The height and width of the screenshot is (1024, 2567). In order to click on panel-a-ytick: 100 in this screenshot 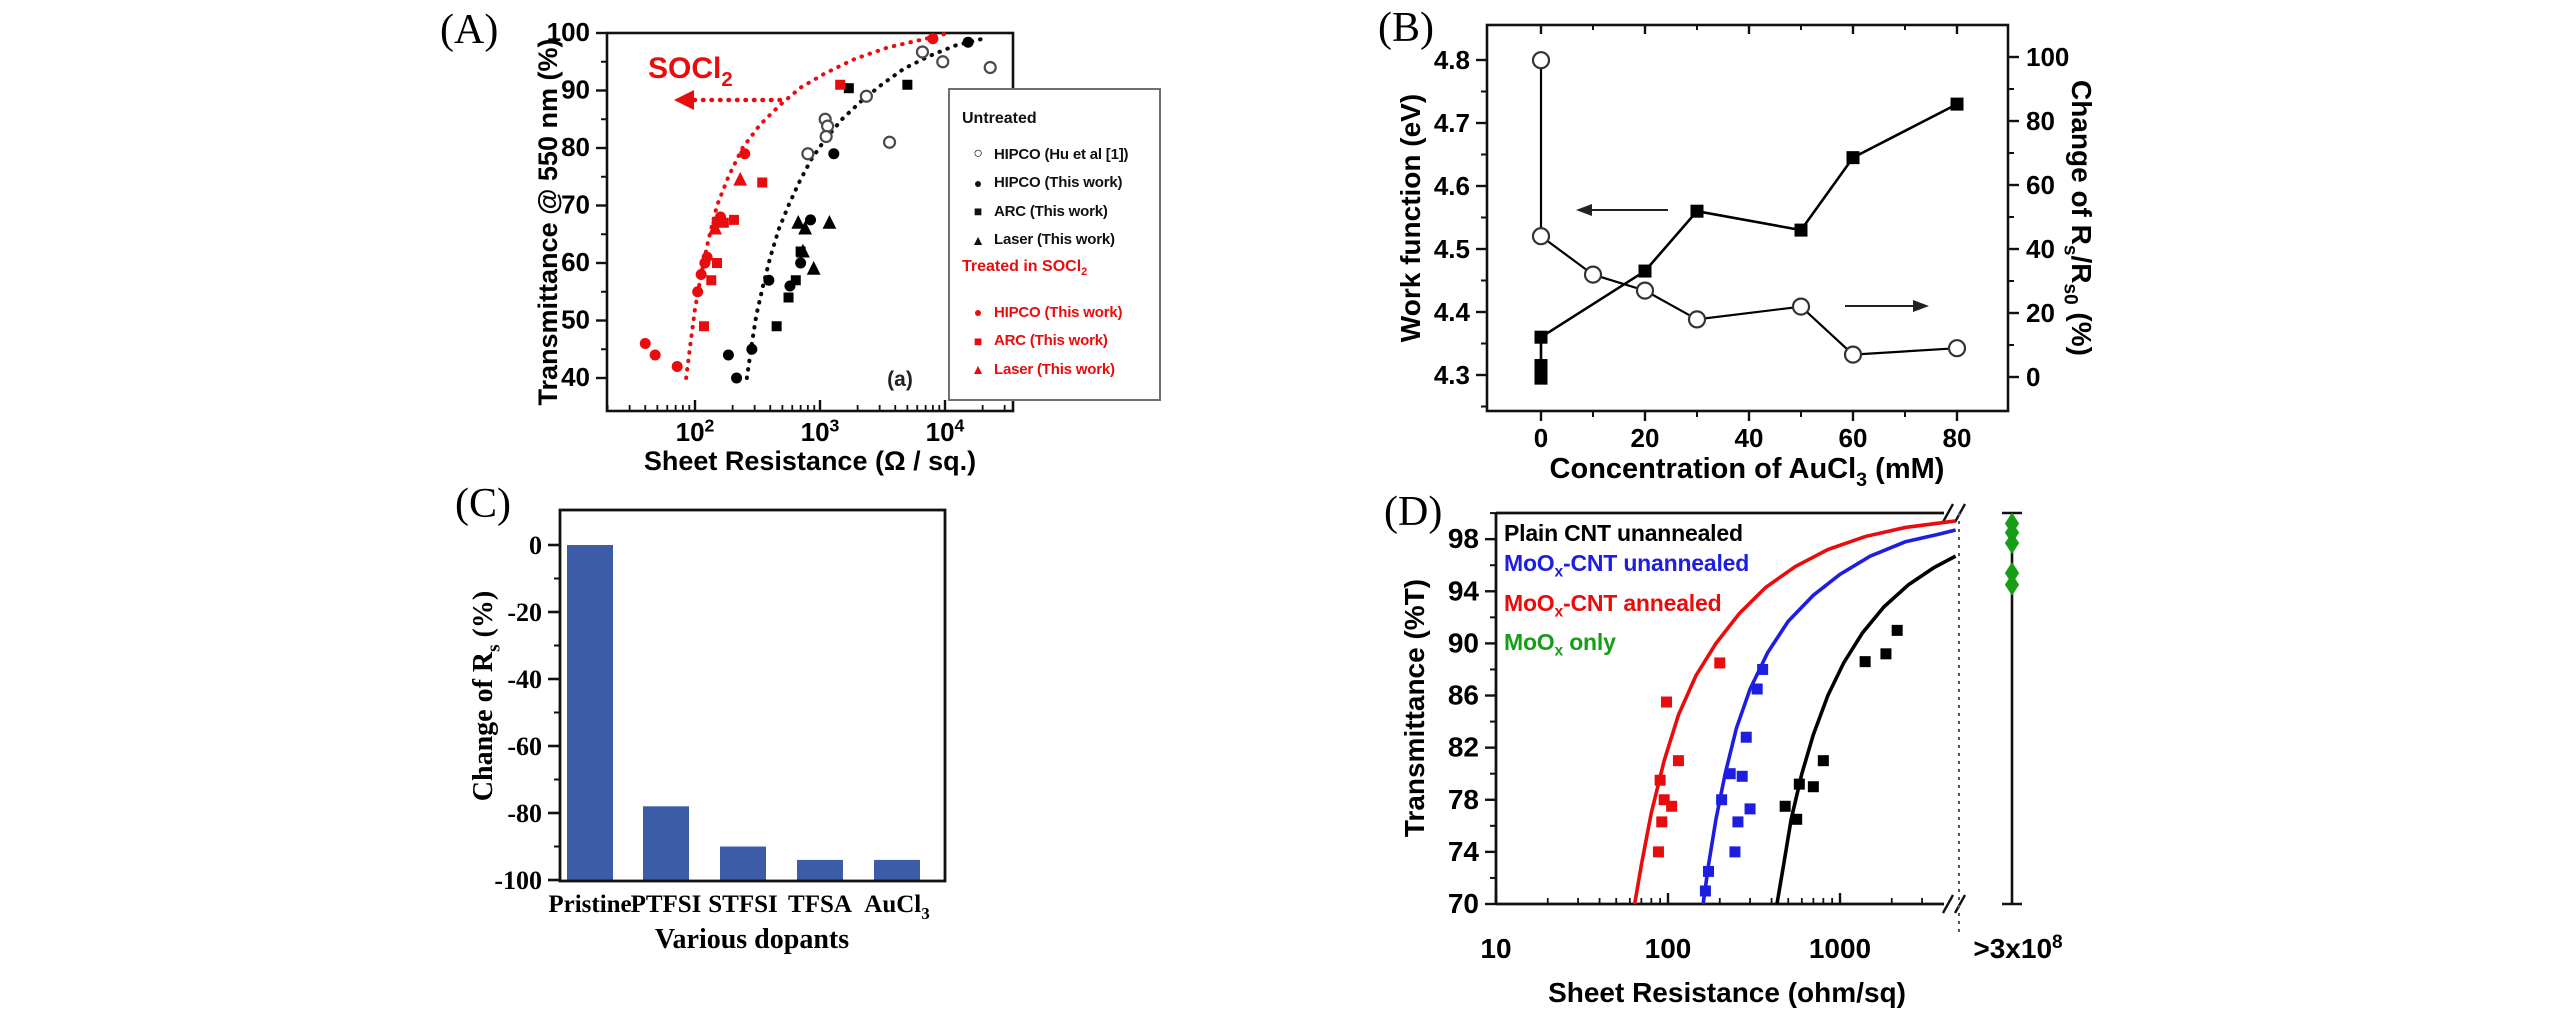, I will do `click(568, 32)`.